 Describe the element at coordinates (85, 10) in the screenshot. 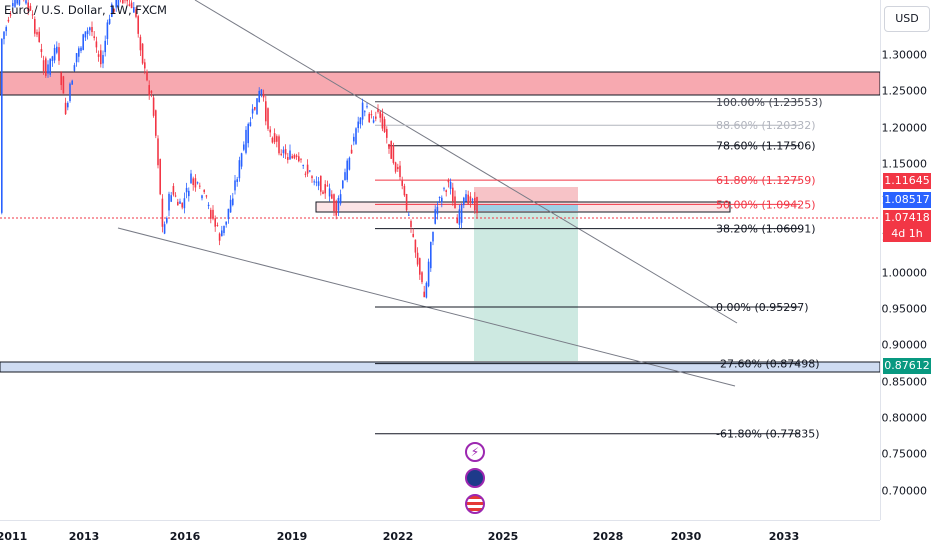

I see `symbol-title: Euro / U.S. Dollar, 1W, FXCM` at that location.